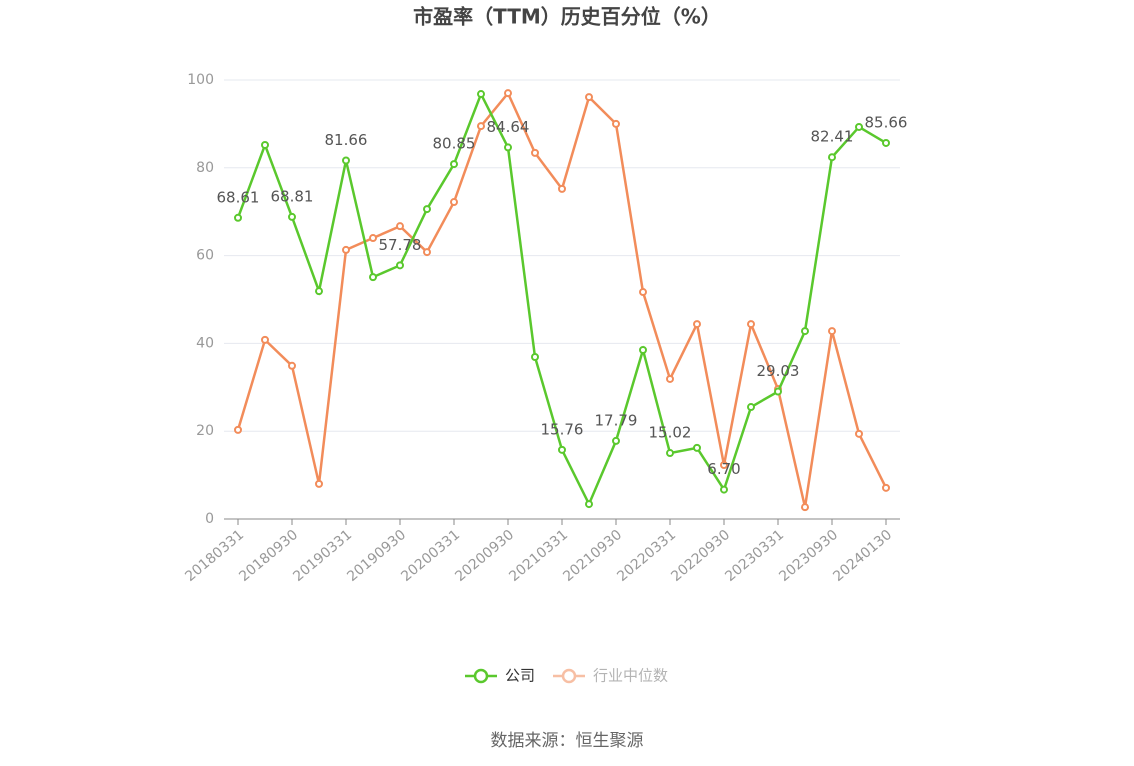  I want to click on y-tick-label: 40, so click(205, 343).